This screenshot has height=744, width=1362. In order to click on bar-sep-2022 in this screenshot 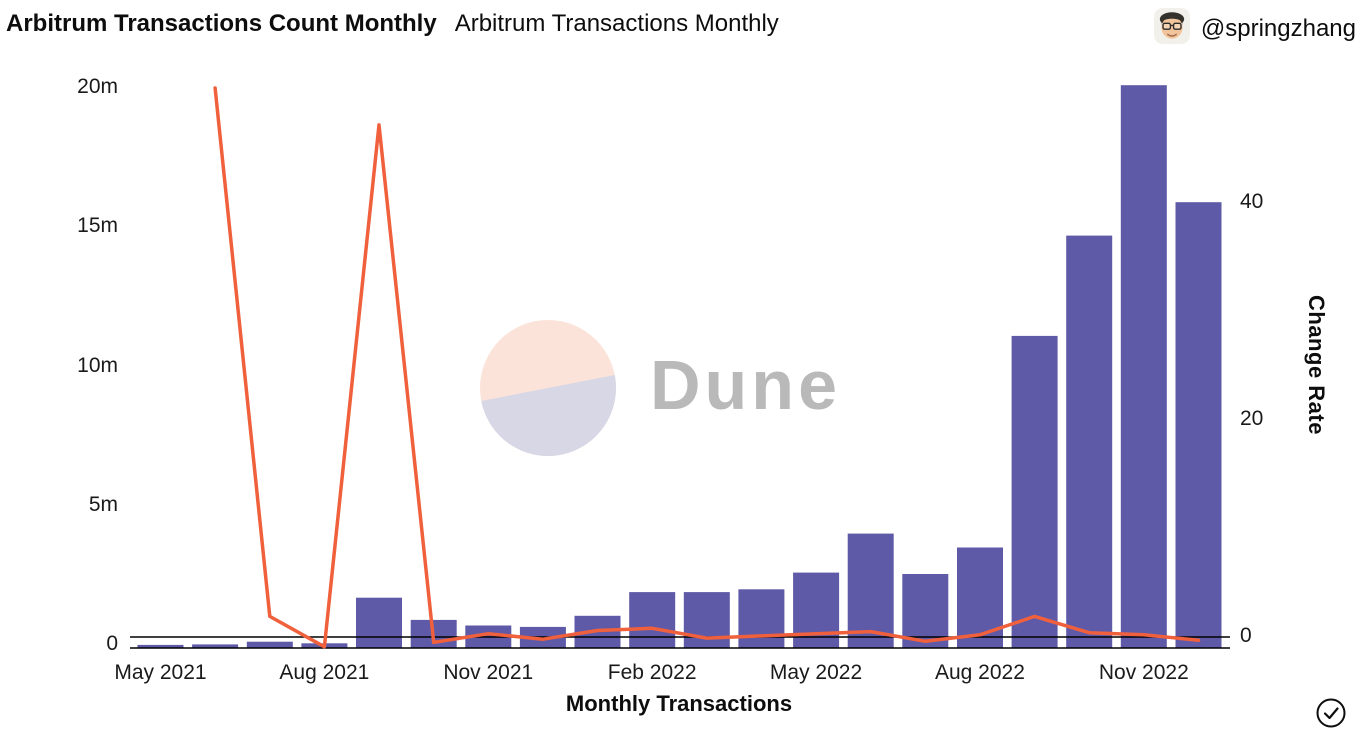, I will do `click(1034, 491)`.